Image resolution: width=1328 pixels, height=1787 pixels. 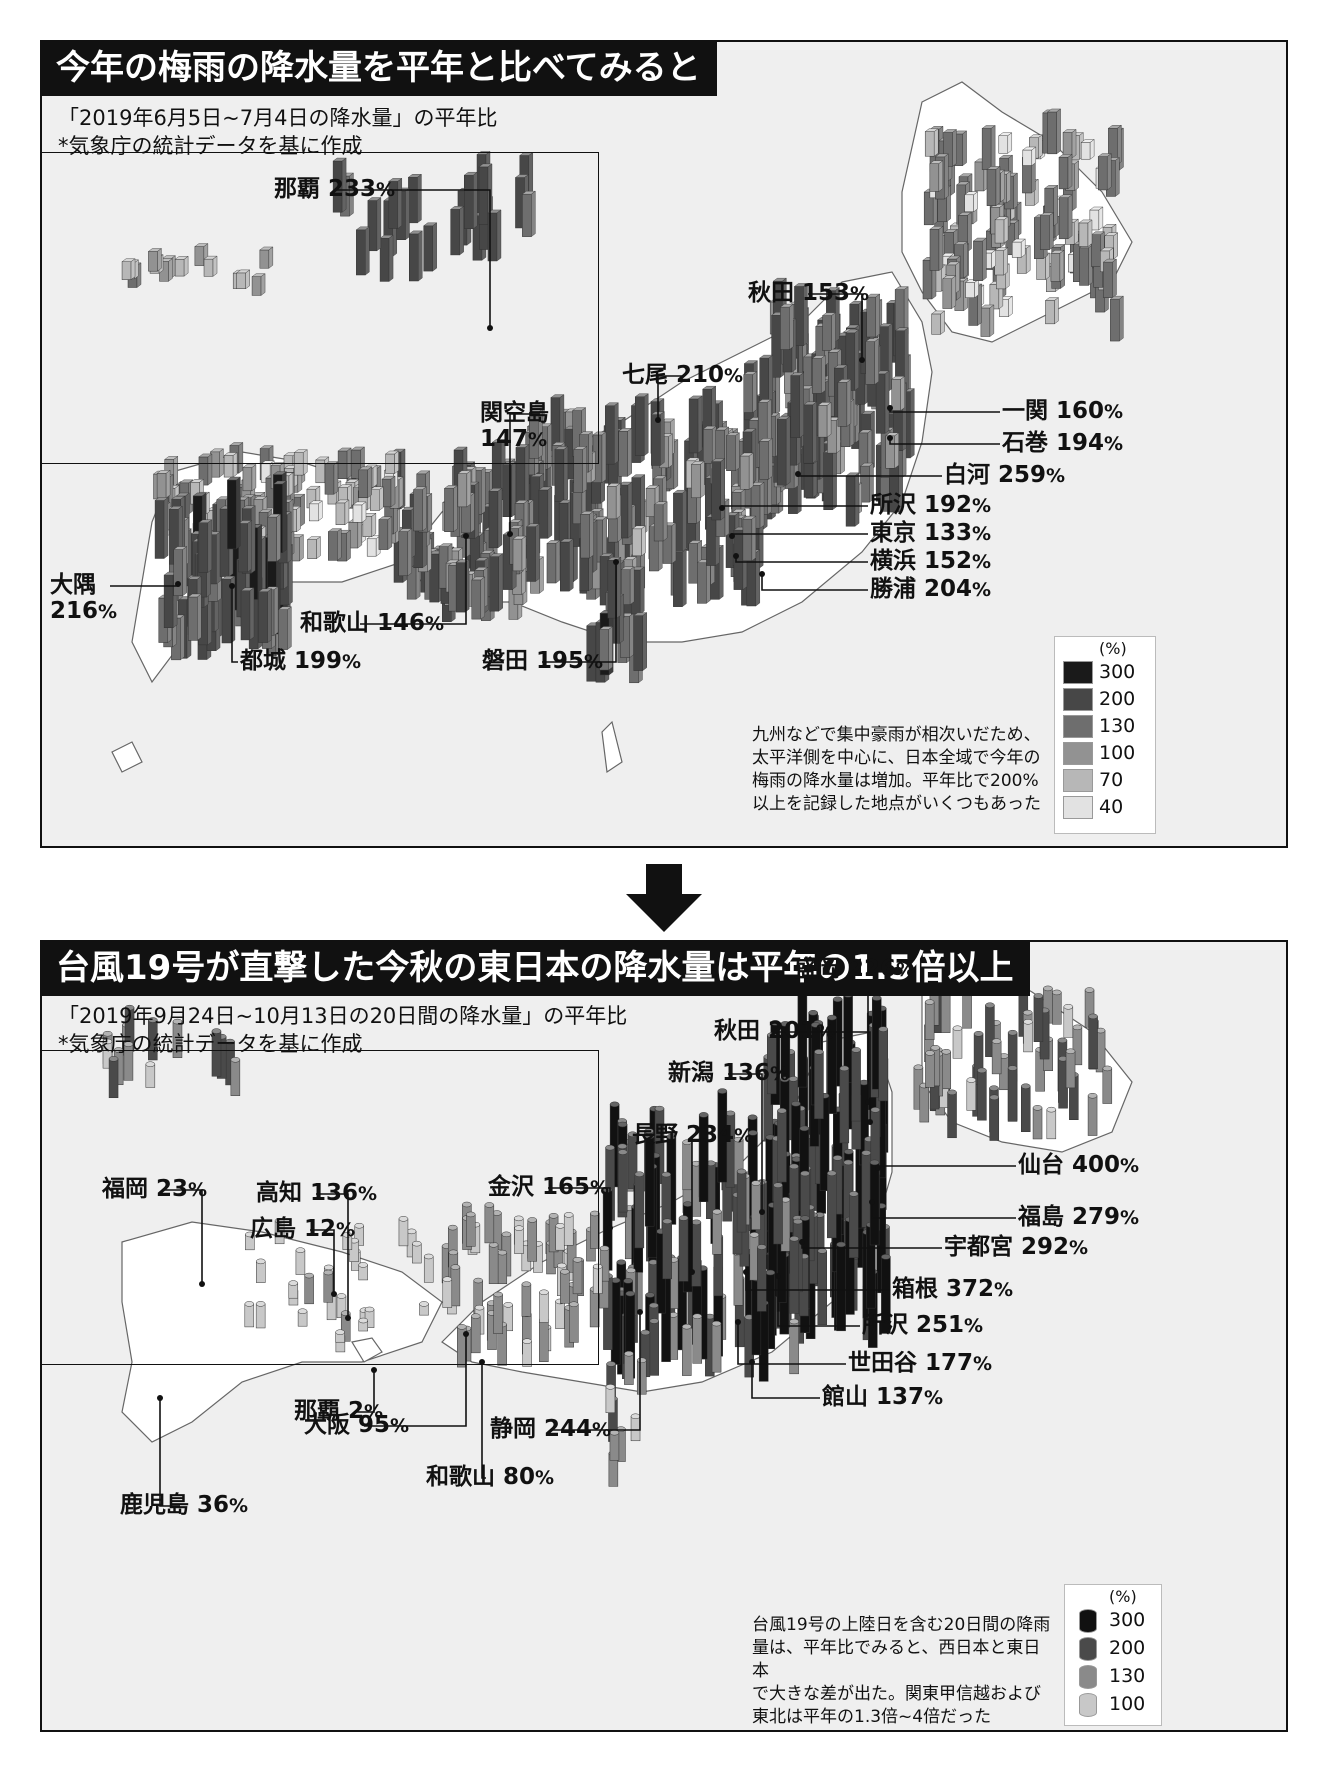 I want to click on station-value: 210, so click(x=700, y=375).